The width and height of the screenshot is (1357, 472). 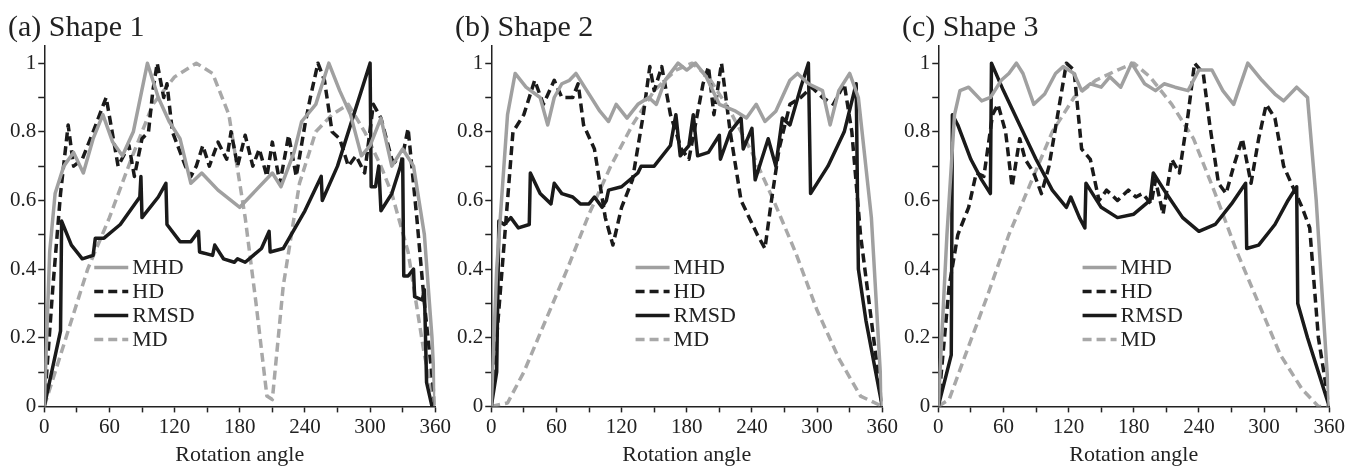 What do you see at coordinates (76, 25) in the screenshot?
I see `chart-title: (a) Shape 1` at bounding box center [76, 25].